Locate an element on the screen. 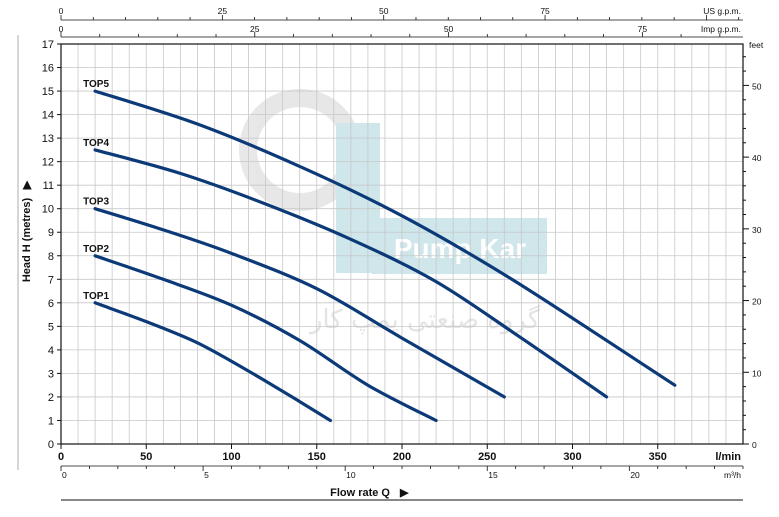  curve-top1 is located at coordinates (212, 362).